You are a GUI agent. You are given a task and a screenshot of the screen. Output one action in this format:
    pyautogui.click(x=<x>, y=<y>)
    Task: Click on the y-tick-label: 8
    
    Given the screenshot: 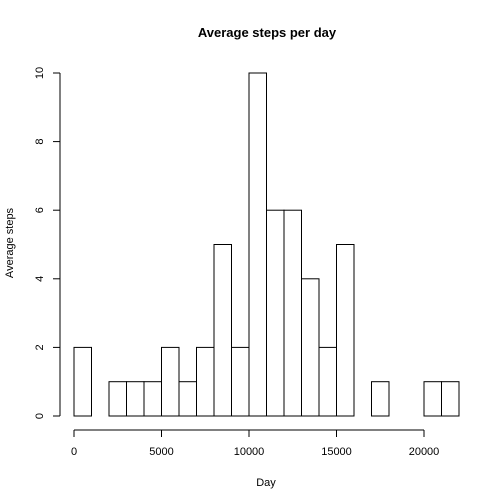 What is the action you would take?
    pyautogui.click(x=40, y=142)
    